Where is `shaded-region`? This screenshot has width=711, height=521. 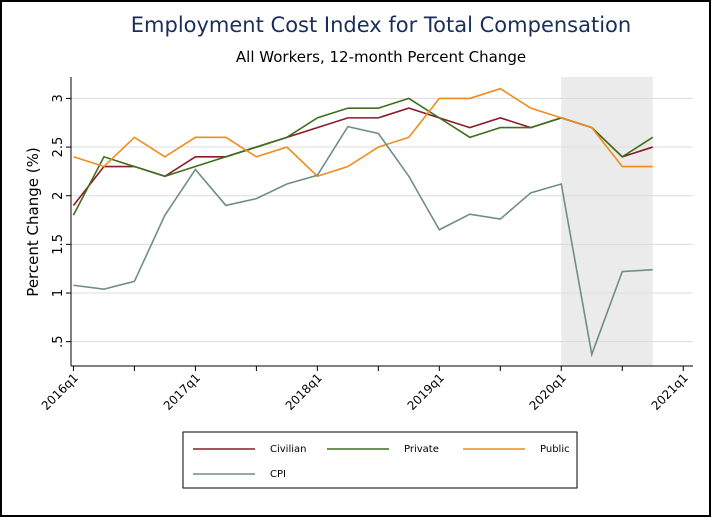 shaded-region is located at coordinates (607, 221).